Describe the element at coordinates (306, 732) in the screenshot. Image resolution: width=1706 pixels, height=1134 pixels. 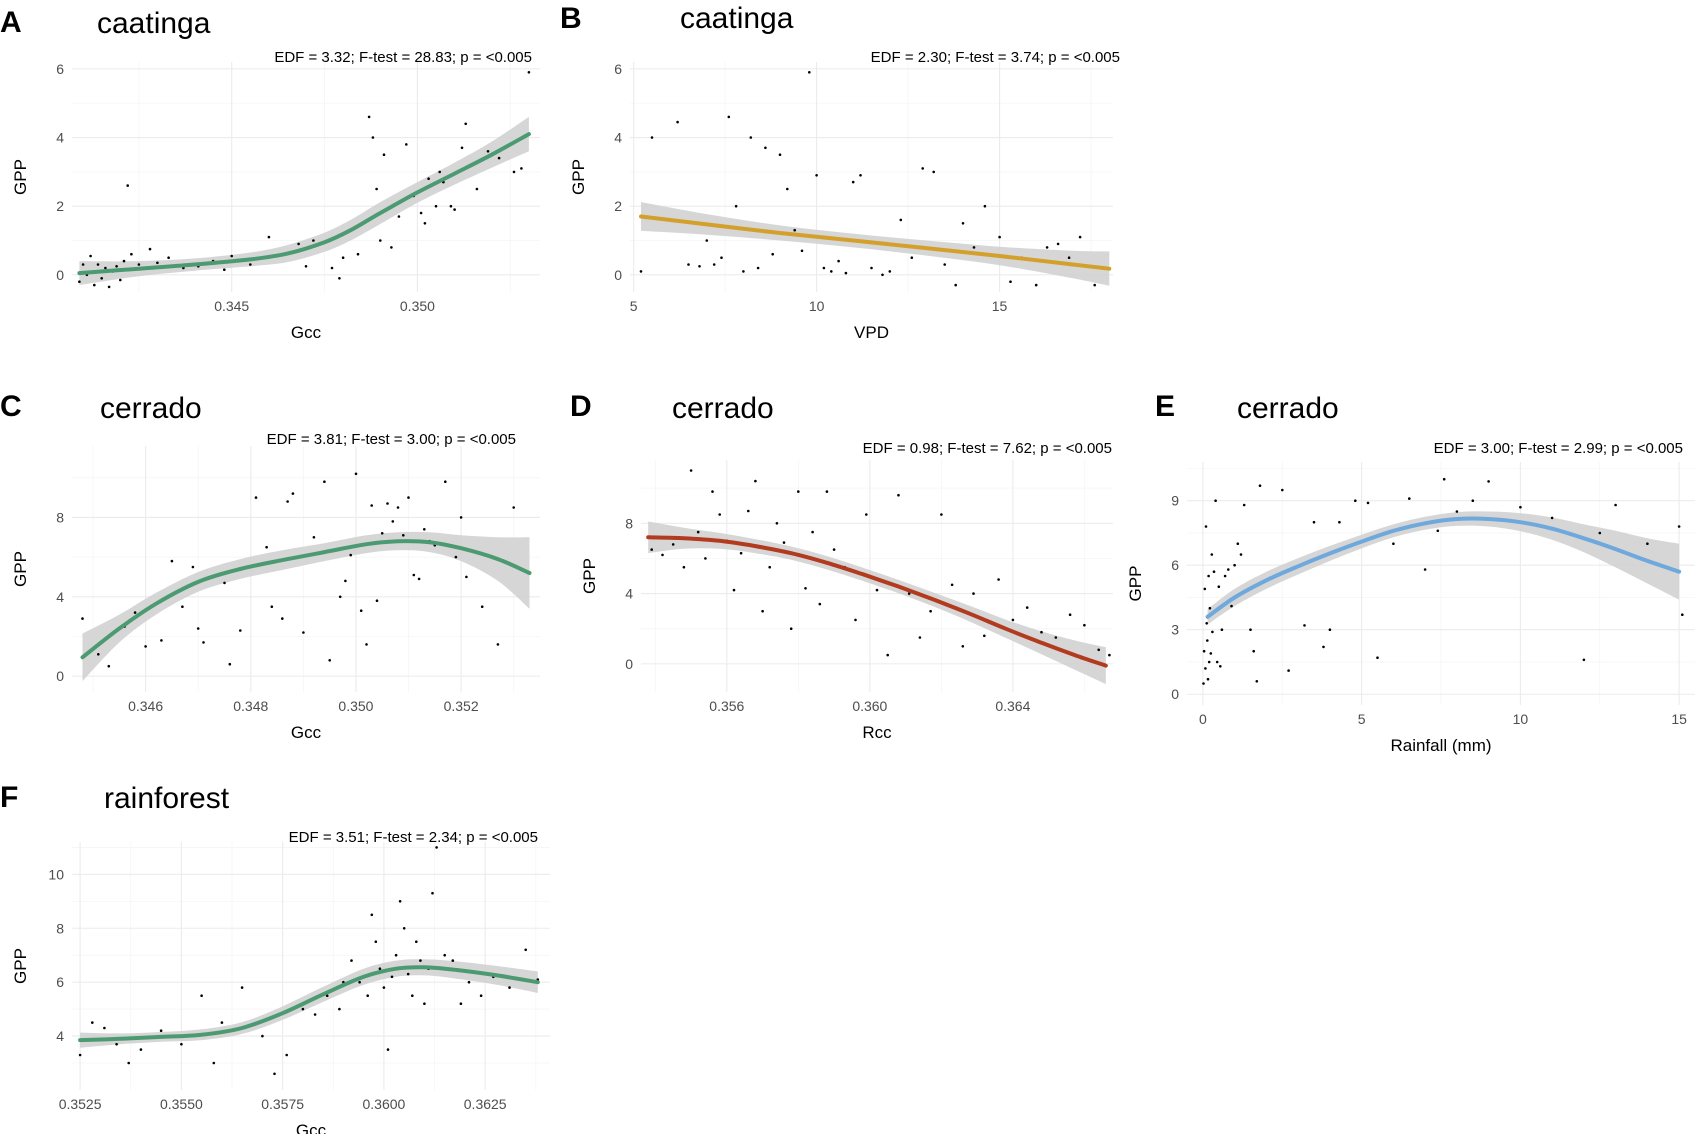
I see `x-axis-title-C: Gcc` at that location.